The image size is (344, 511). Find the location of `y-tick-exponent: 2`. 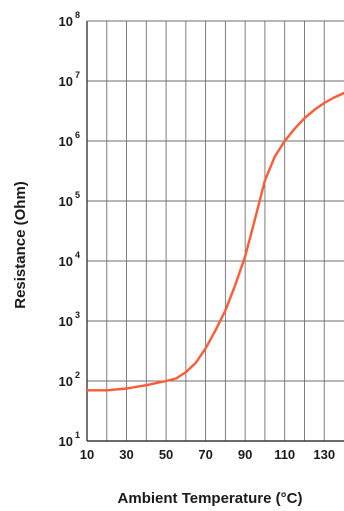

y-tick-exponent: 2 is located at coordinates (77, 375).